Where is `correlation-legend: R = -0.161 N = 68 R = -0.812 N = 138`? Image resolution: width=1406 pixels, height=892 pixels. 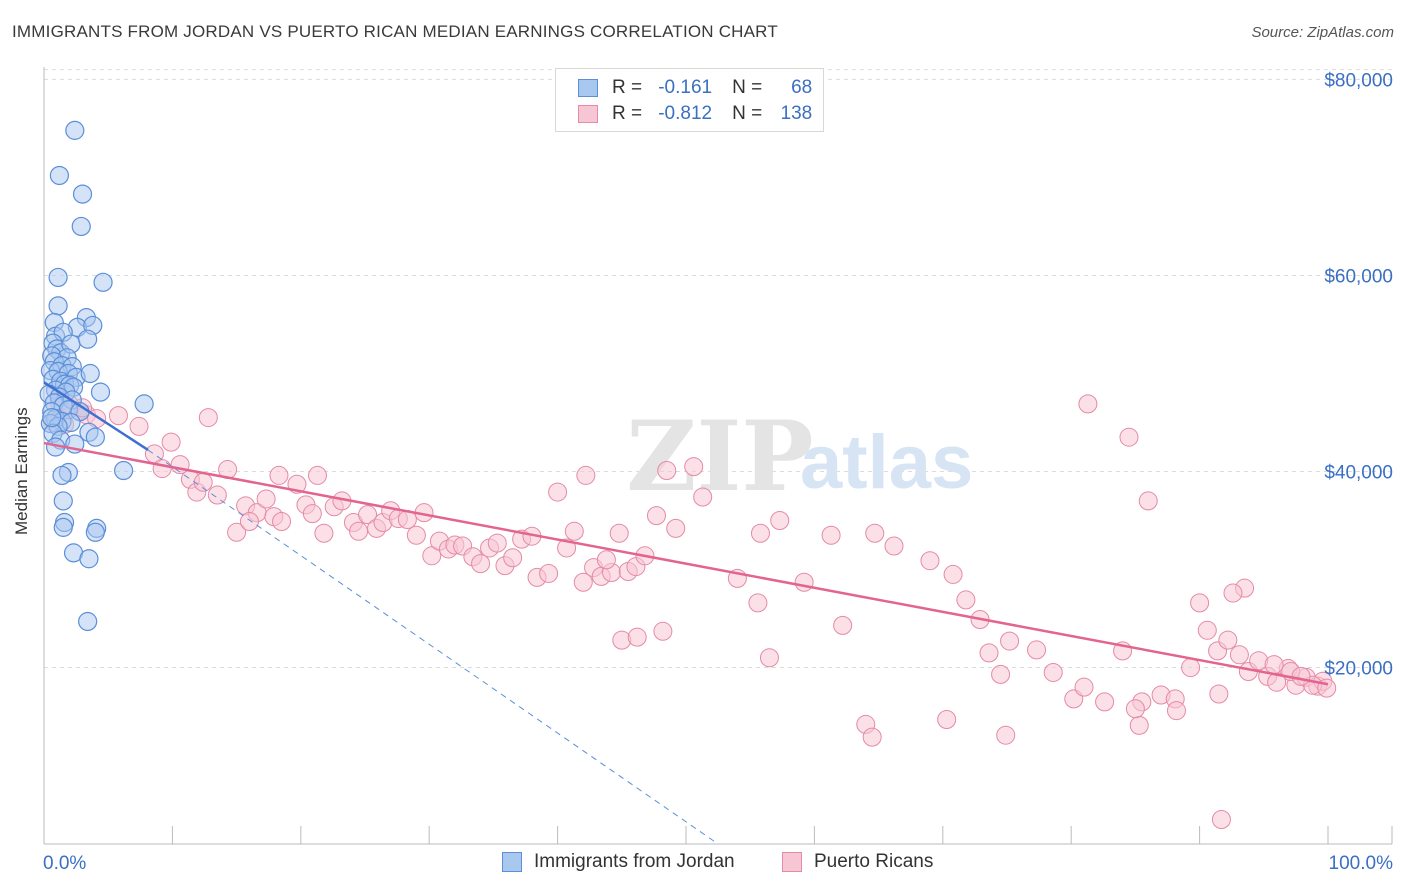 correlation-legend: R = -0.161 N = 68 R = -0.812 N = 138 is located at coordinates (689, 100).